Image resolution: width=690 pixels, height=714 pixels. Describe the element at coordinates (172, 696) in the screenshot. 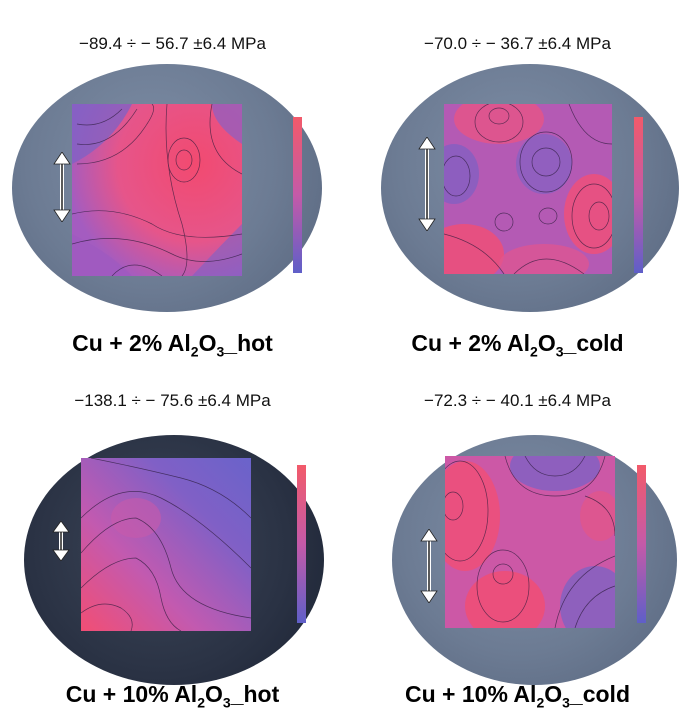

I see `sample-caption: Cu + 10% Al2O3_hot` at that location.